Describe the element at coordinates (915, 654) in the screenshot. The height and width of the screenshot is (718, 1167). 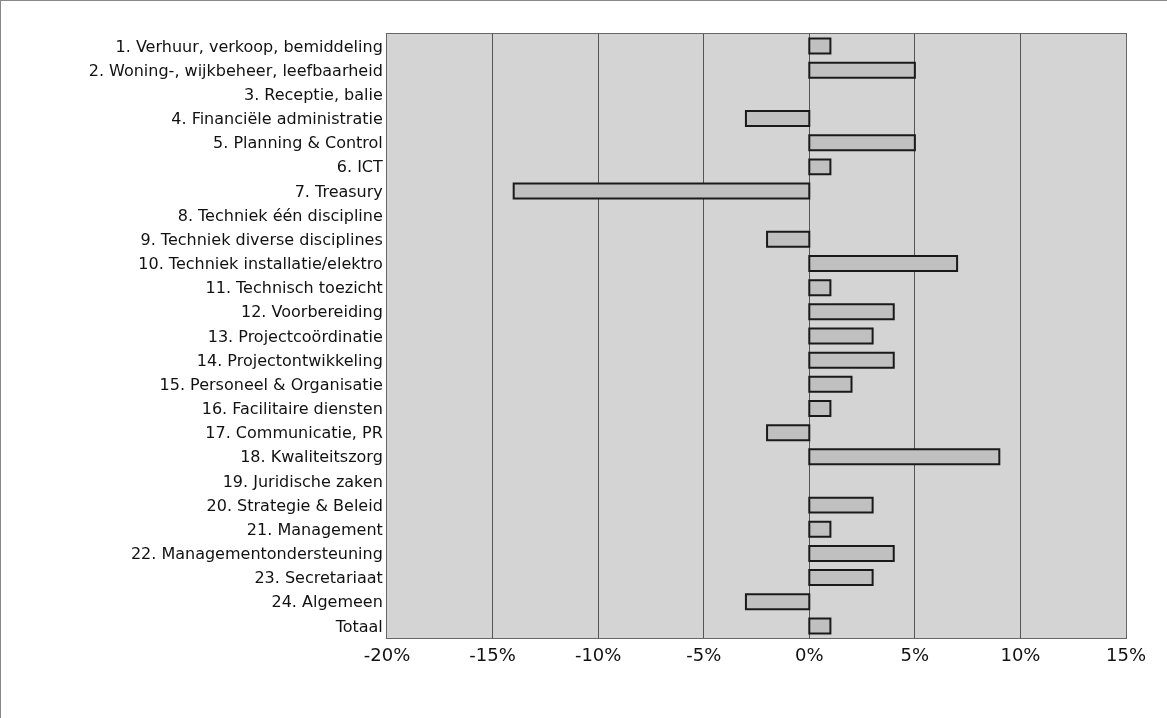
I see `x-tick-label: 5%` at that location.